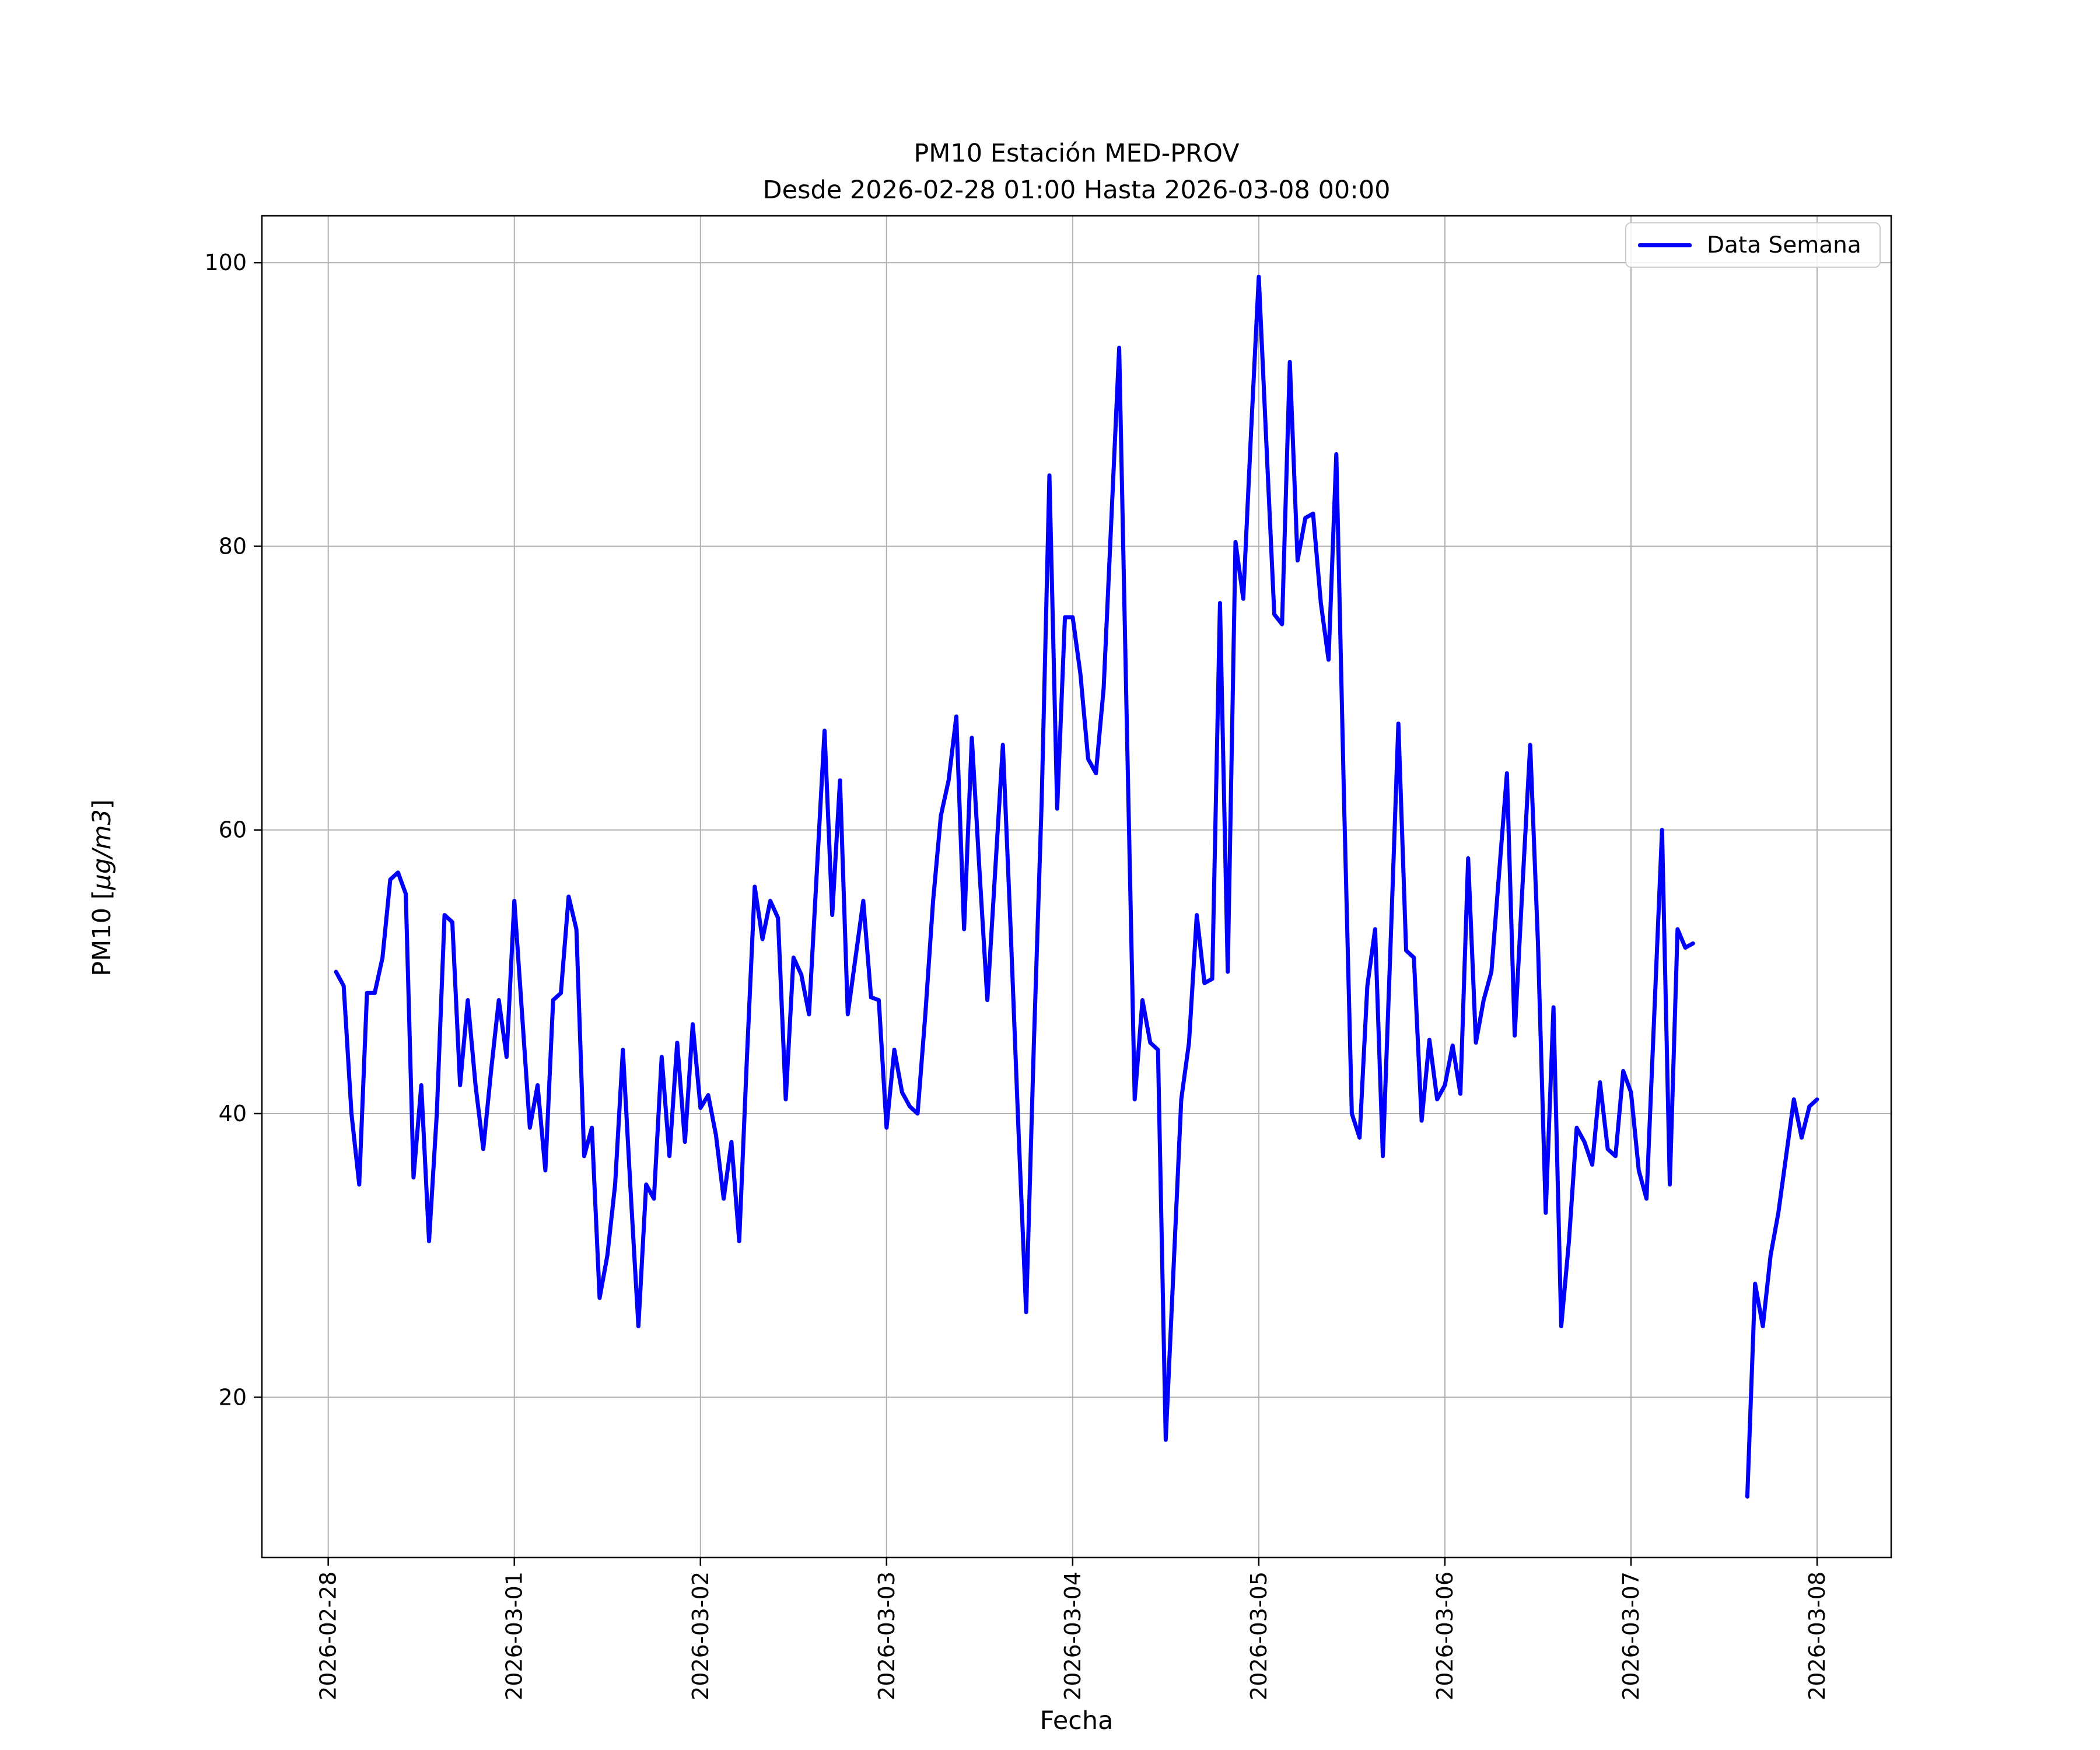 The image size is (2100, 1750). What do you see at coordinates (1817, 1636) in the screenshot?
I see `x-tick-label: 2026-03-08` at bounding box center [1817, 1636].